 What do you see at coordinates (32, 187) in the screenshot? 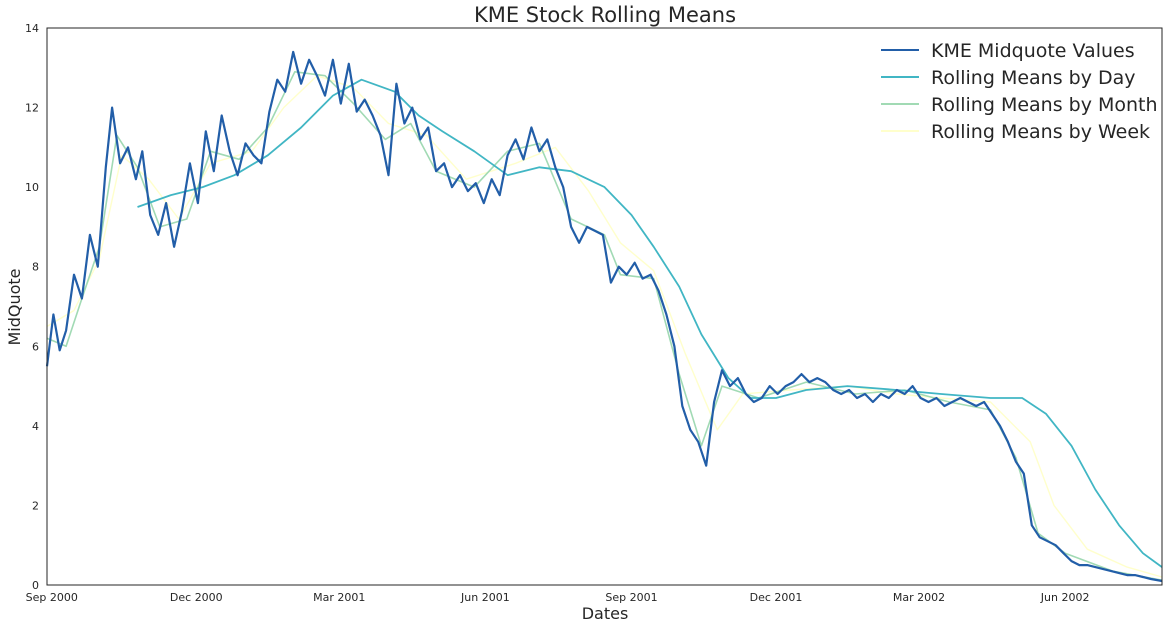
I see `y-tick-label: 10` at bounding box center [32, 187].